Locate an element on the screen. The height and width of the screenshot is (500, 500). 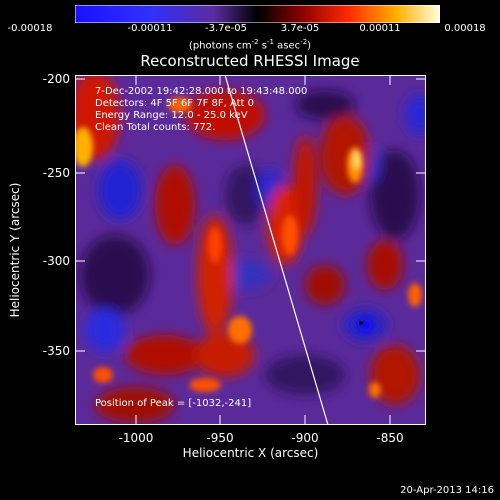
colorbar-tick: -3.7e-05 is located at coordinates (226, 28).